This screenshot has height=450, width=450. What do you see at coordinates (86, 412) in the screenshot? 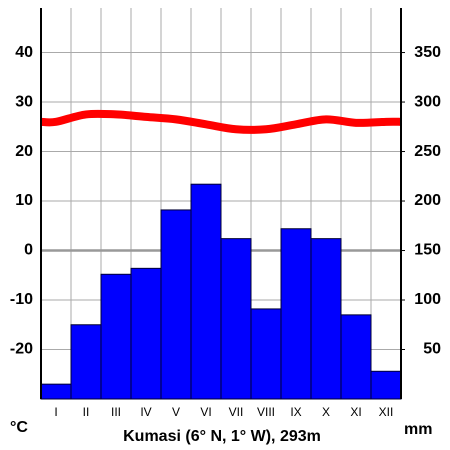
I see `x-tick-label: II` at bounding box center [86, 412].